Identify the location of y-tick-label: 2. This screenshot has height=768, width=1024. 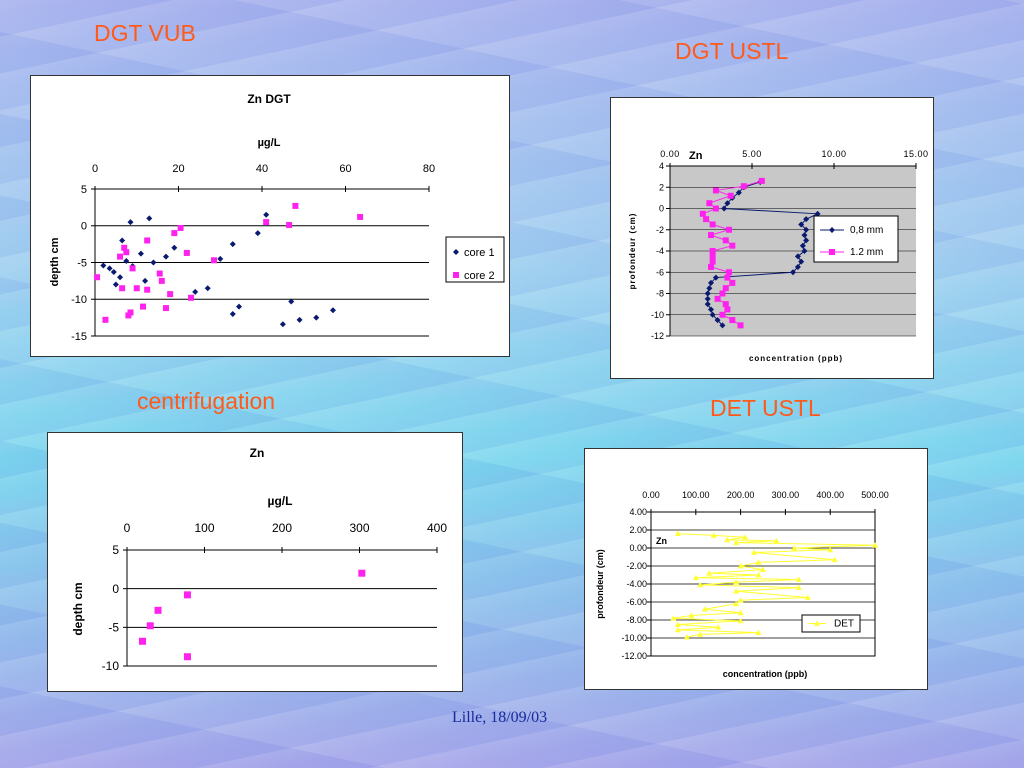
(661, 187).